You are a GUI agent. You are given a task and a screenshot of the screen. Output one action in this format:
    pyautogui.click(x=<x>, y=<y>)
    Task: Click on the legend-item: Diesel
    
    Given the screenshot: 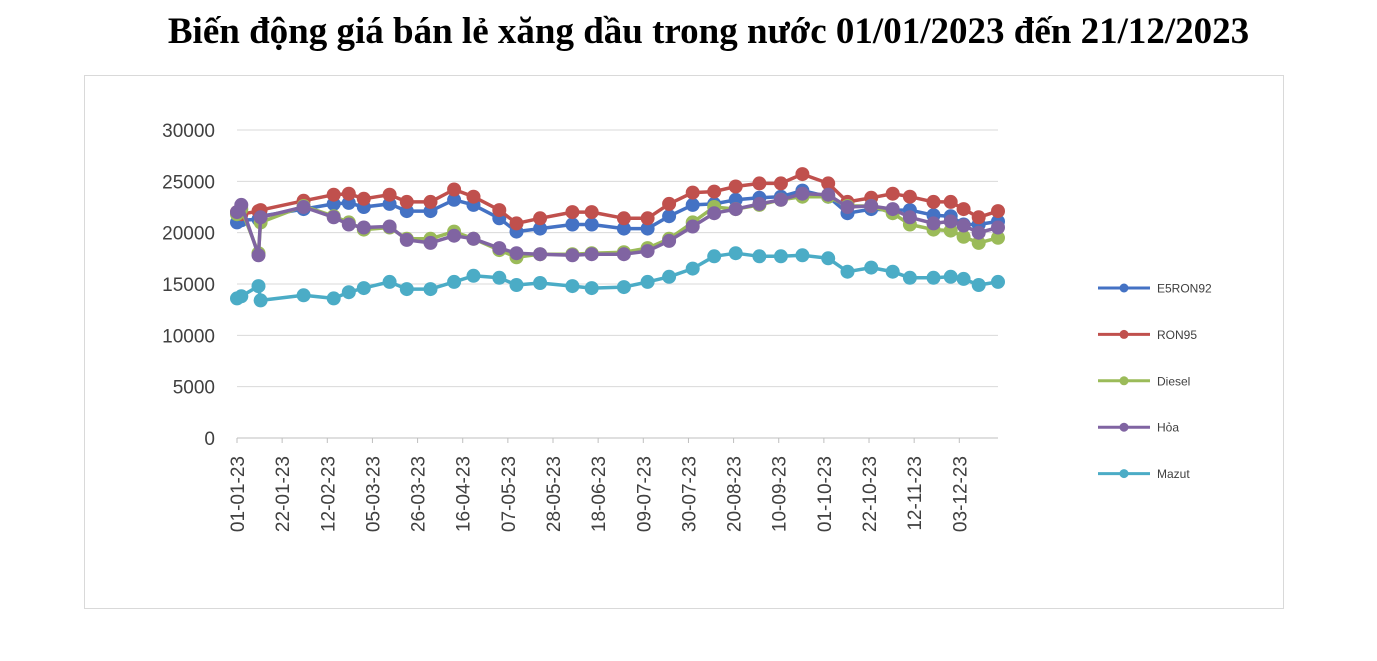 What is the action you would take?
    pyautogui.click(x=1144, y=381)
    